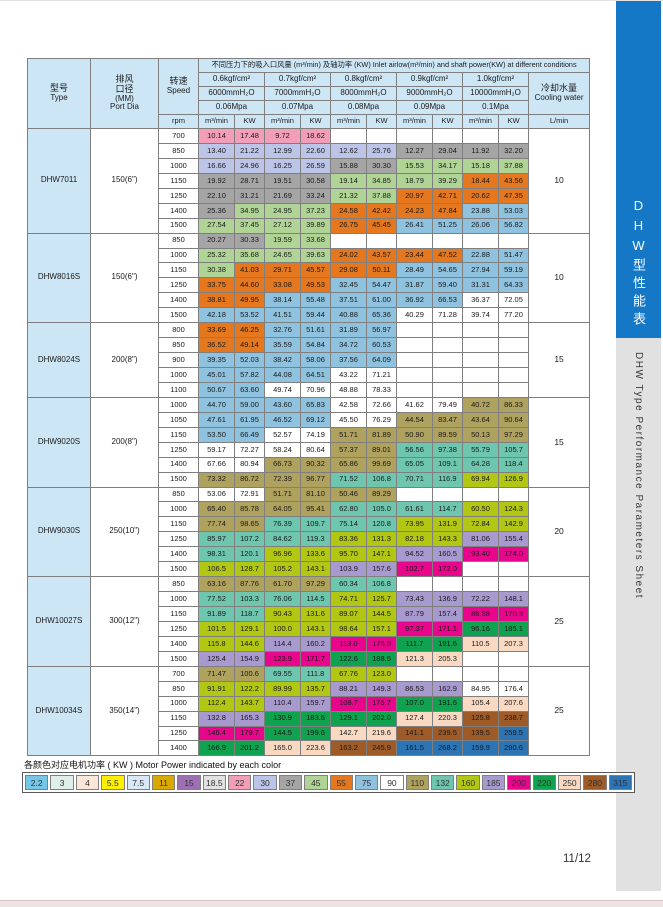 Image resolution: width=663 pixels, height=907 pixels. What do you see at coordinates (216, 255) in the screenshot?
I see `value-cell: 25.32` at bounding box center [216, 255].